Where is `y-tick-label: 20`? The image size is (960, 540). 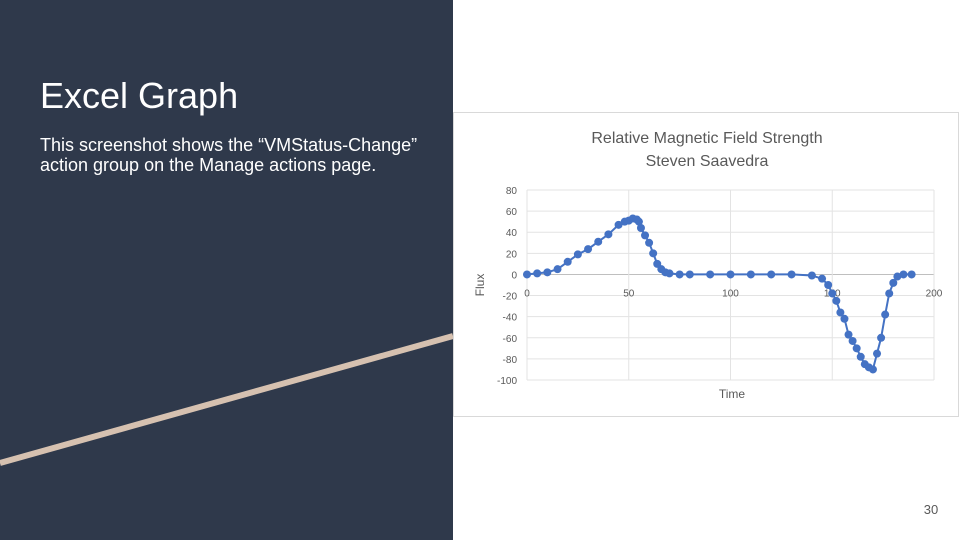 y-tick-label: 20 is located at coordinates (512, 254).